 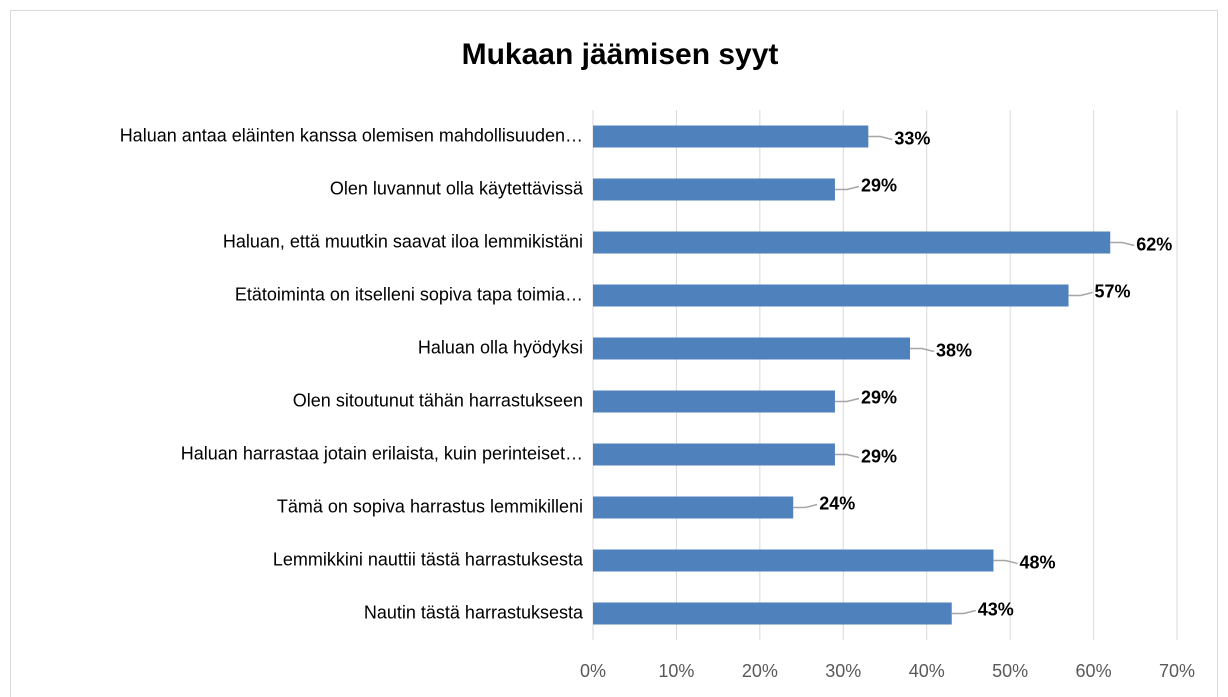 What do you see at coordinates (438, 400) in the screenshot?
I see `y-tick-label: Olen sitoutunut tähän harrastukseen` at bounding box center [438, 400].